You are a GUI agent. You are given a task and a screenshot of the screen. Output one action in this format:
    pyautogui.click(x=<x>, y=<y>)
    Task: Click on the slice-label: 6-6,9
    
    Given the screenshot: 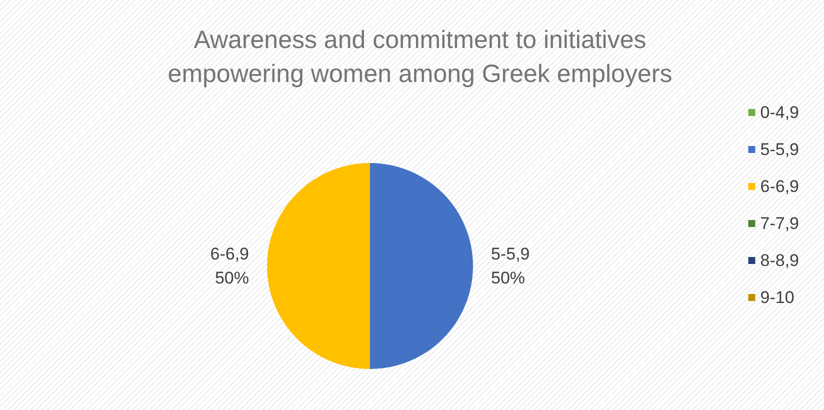 What is the action you would take?
    pyautogui.click(x=229, y=254)
    